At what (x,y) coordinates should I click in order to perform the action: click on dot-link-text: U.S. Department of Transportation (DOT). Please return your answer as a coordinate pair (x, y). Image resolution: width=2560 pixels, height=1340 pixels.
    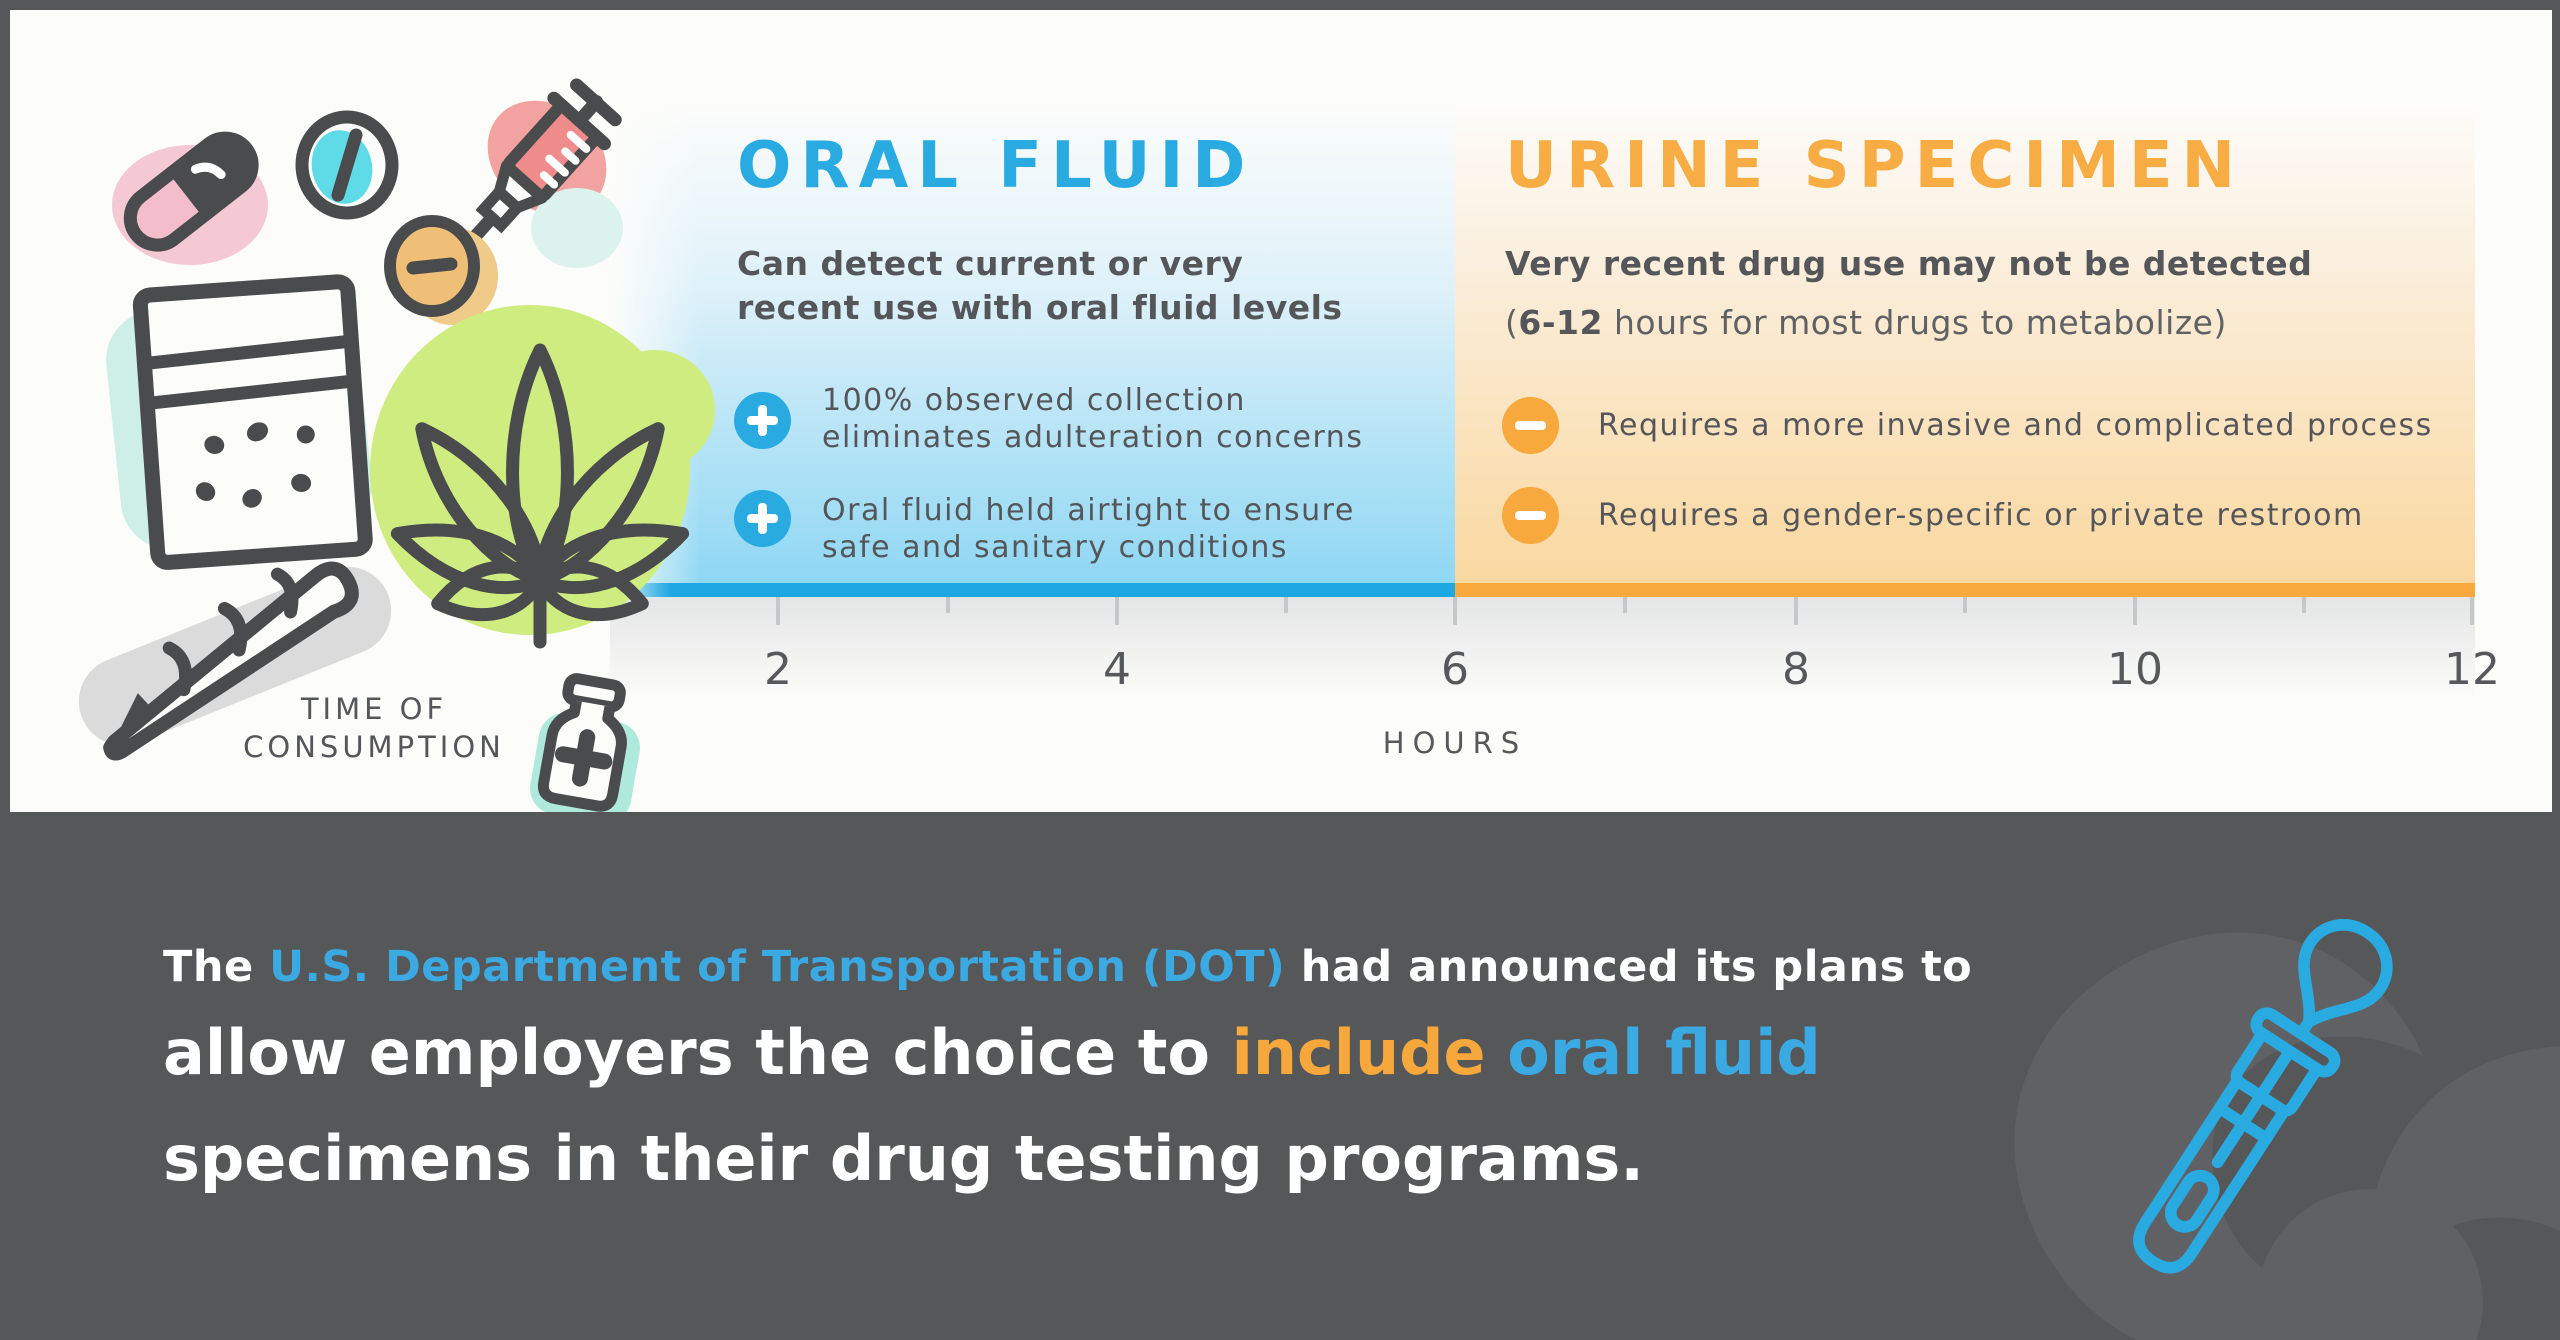
    Looking at the image, I should click on (777, 967).